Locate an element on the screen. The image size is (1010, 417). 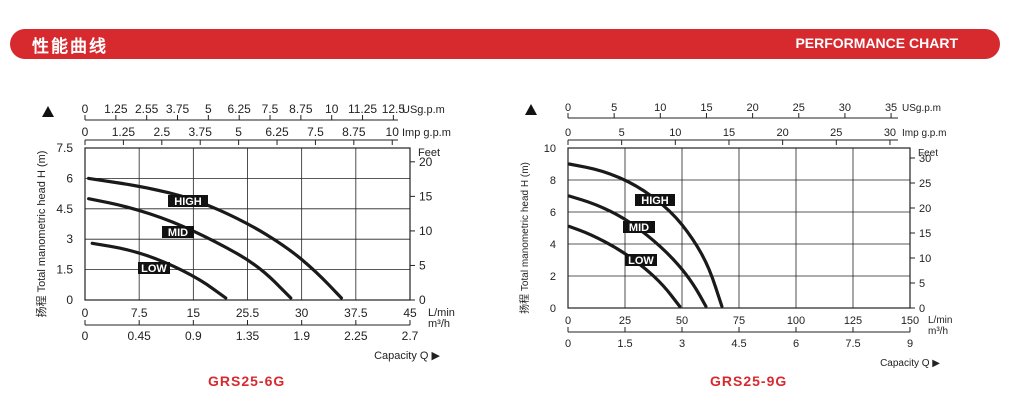
x-tick-label-lmin: 30 is located at coordinates (302, 313).